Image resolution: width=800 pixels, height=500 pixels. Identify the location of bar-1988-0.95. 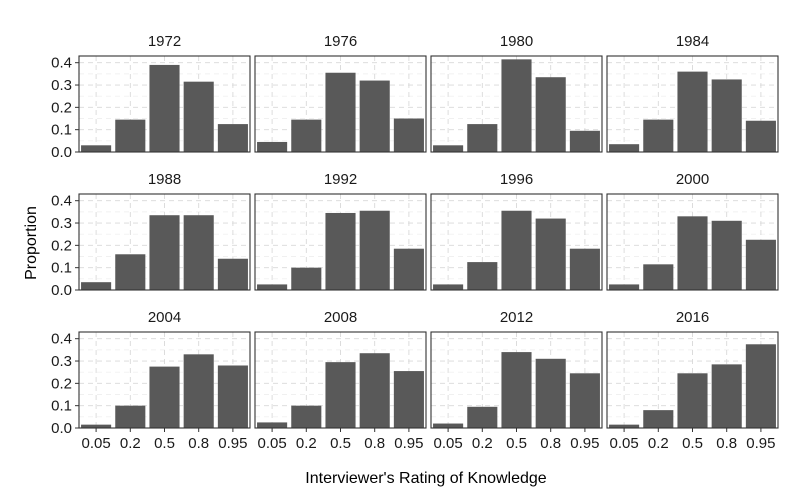
(232, 274).